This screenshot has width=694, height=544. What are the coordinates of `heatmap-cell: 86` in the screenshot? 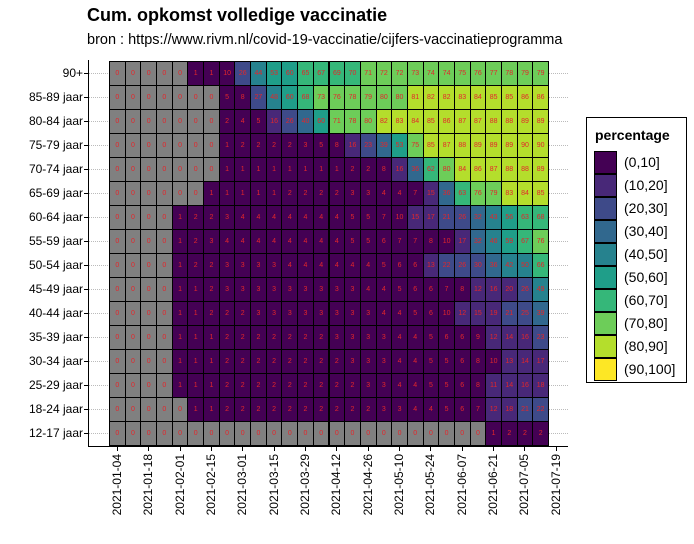 It's located at (540, 97).